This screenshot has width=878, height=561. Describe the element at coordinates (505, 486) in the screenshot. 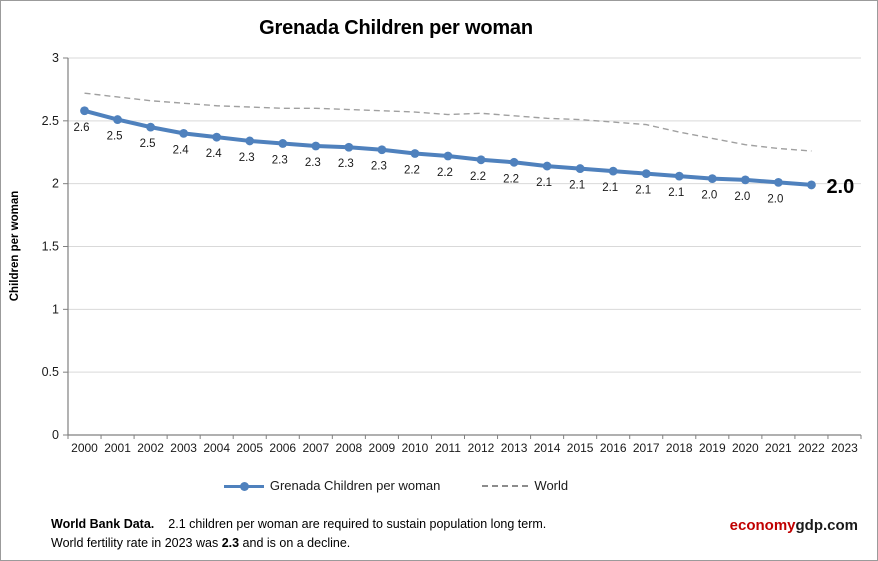

I see `world-dash-sample-icon` at that location.